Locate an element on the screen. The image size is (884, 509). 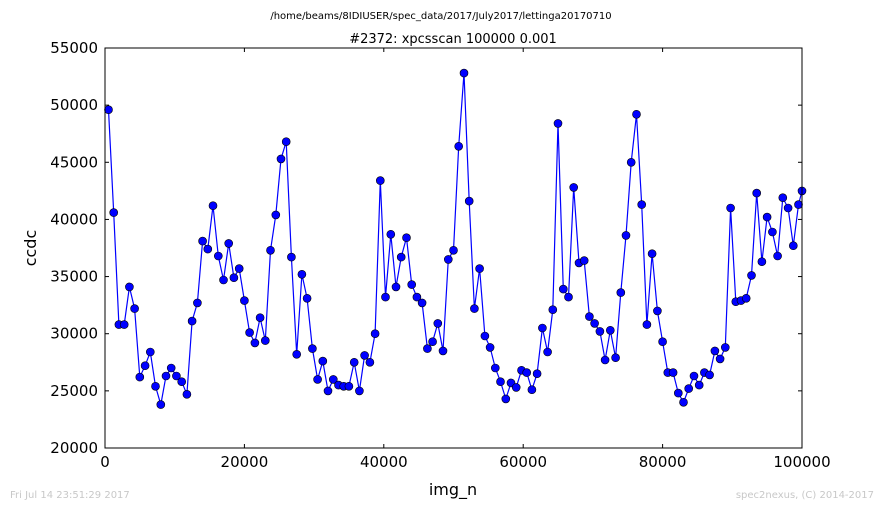
x-tick-label: 0 is located at coordinates (105, 462).